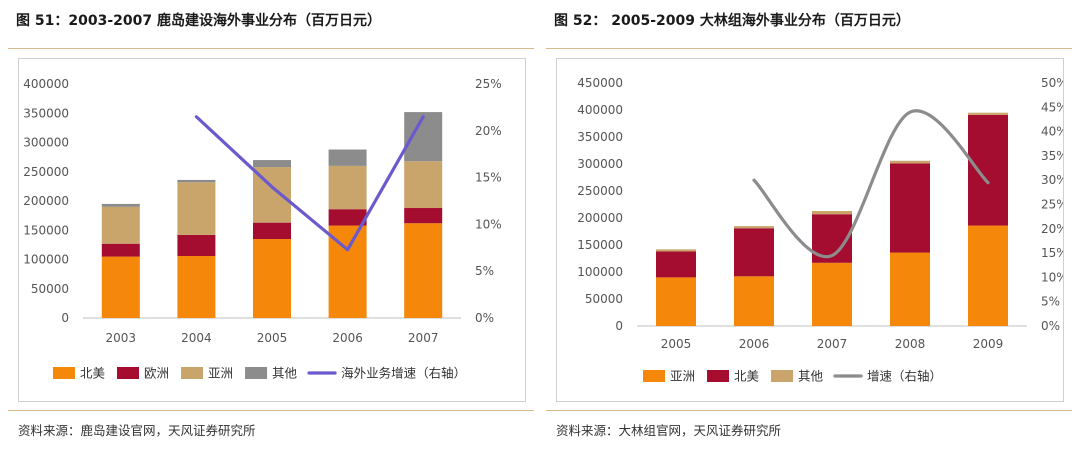 This screenshot has width=1080, height=466. Describe the element at coordinates (1052, 83) in the screenshot. I see `y-right-tick-label: 50%` at that location.